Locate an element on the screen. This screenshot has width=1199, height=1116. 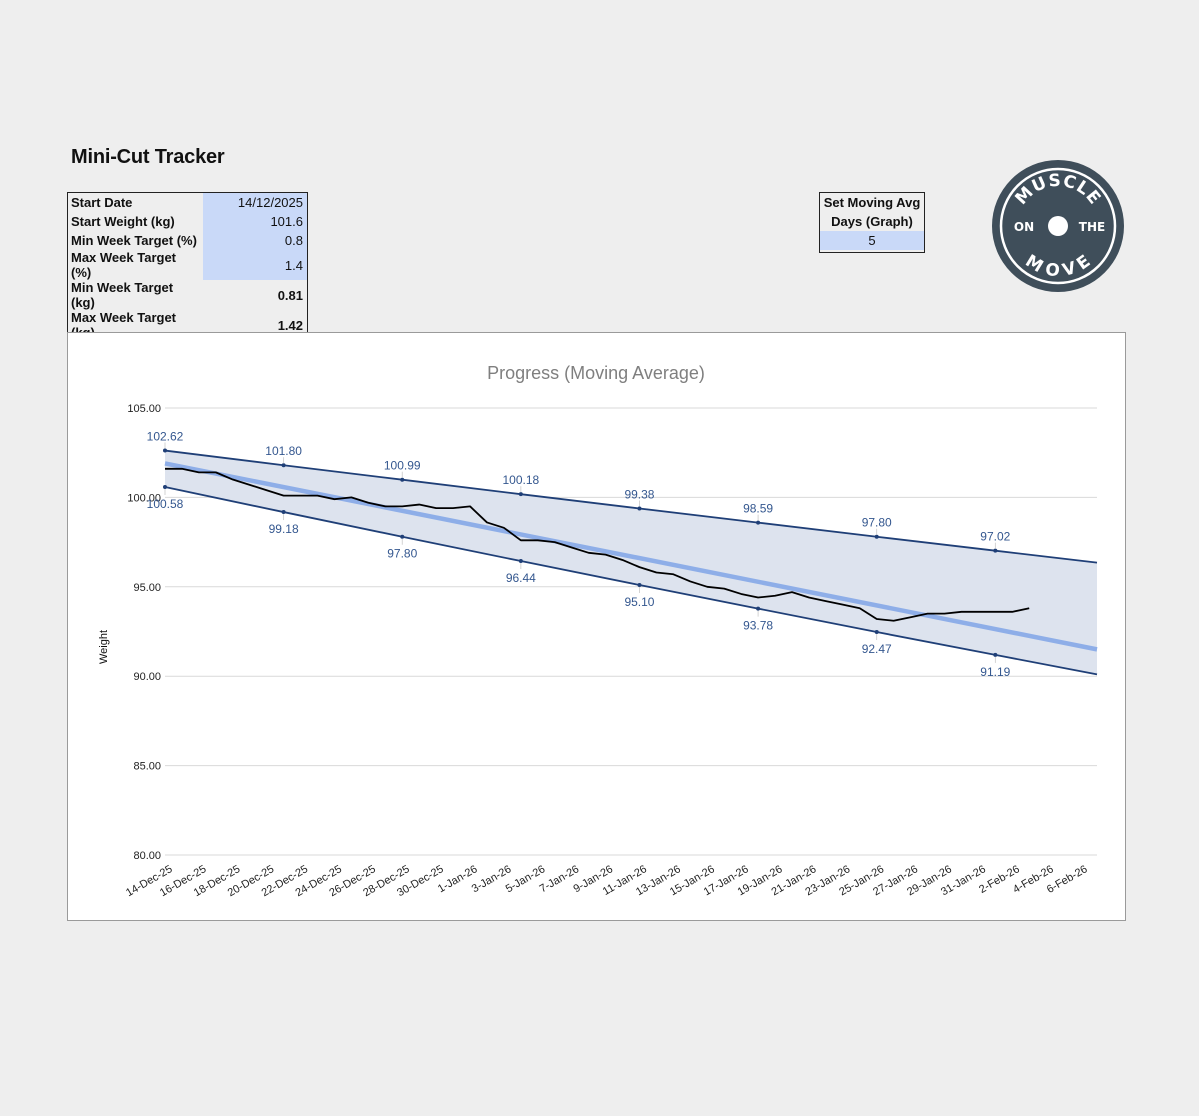
min-target-data-label: 96.44 is located at coordinates (521, 578).